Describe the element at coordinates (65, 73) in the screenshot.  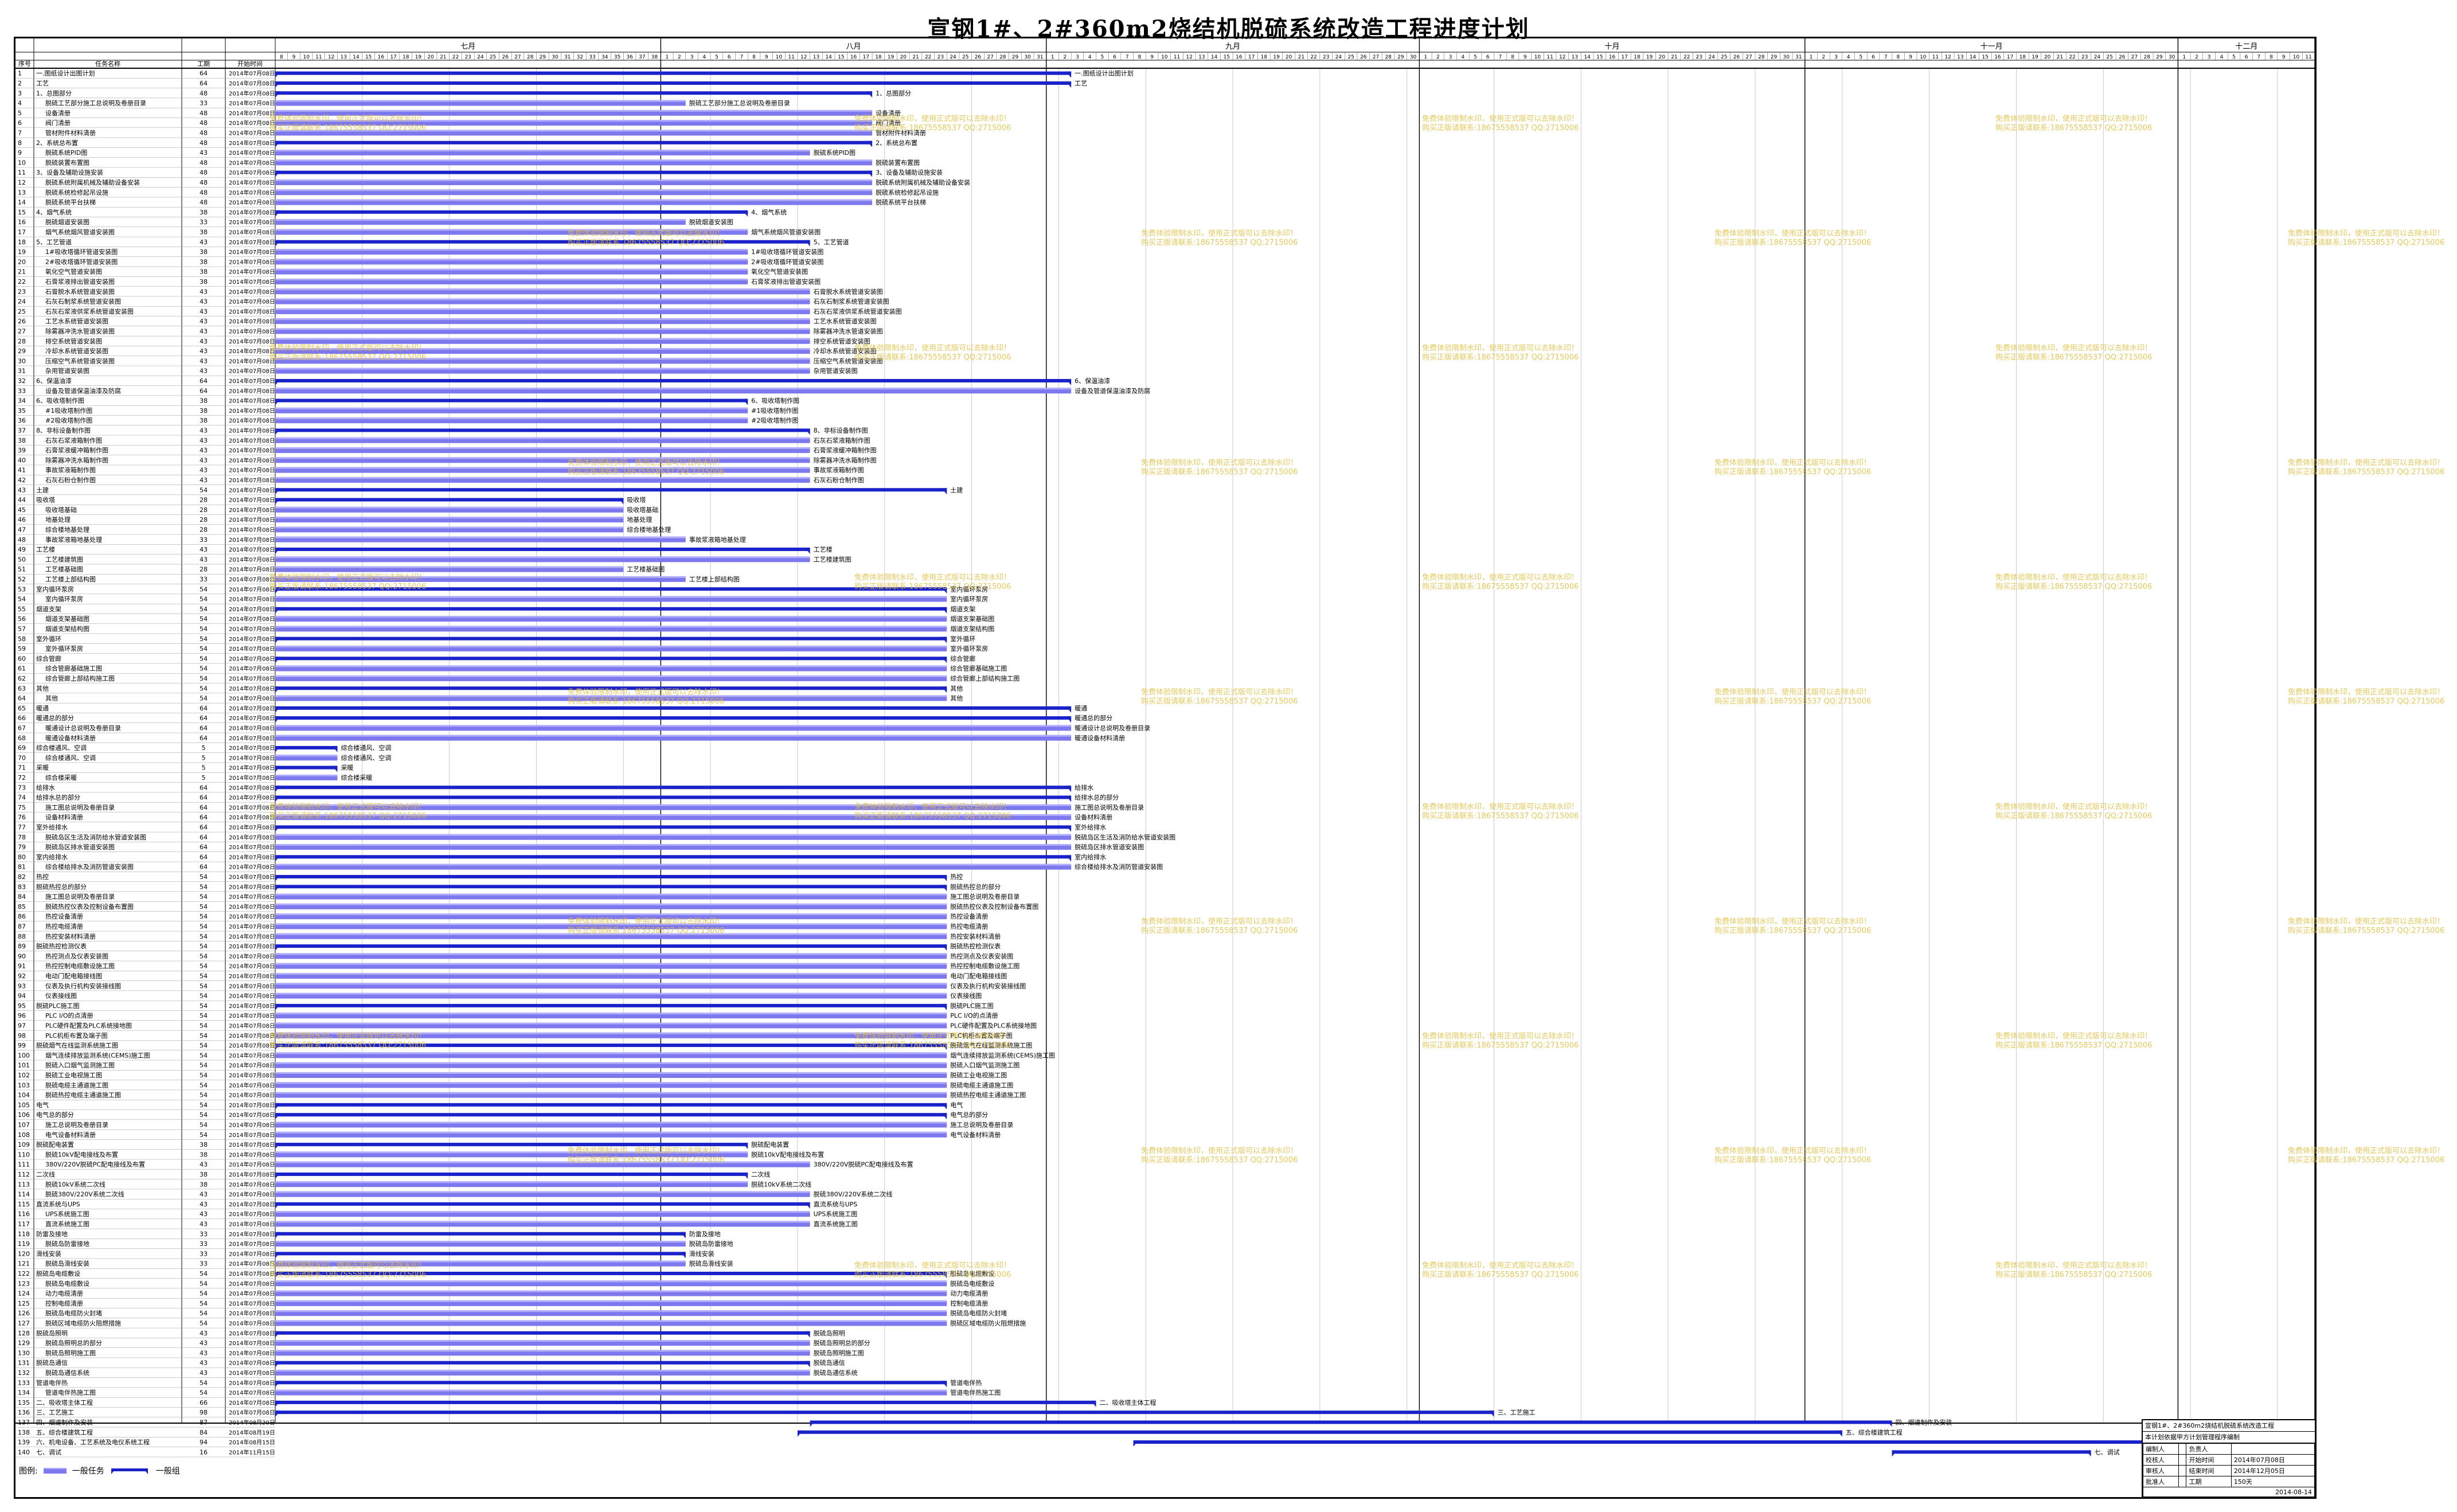
I see `row-task-name: 一.图纸设计出图计划` at that location.